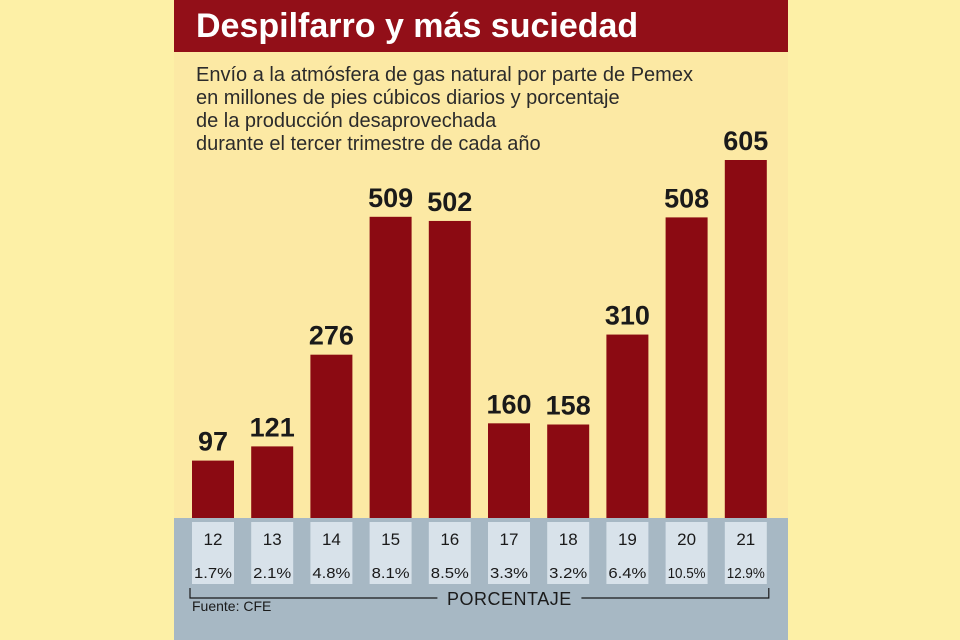  Describe the element at coordinates (449, 202) in the screenshot. I see `bar-value-label: 502` at that location.